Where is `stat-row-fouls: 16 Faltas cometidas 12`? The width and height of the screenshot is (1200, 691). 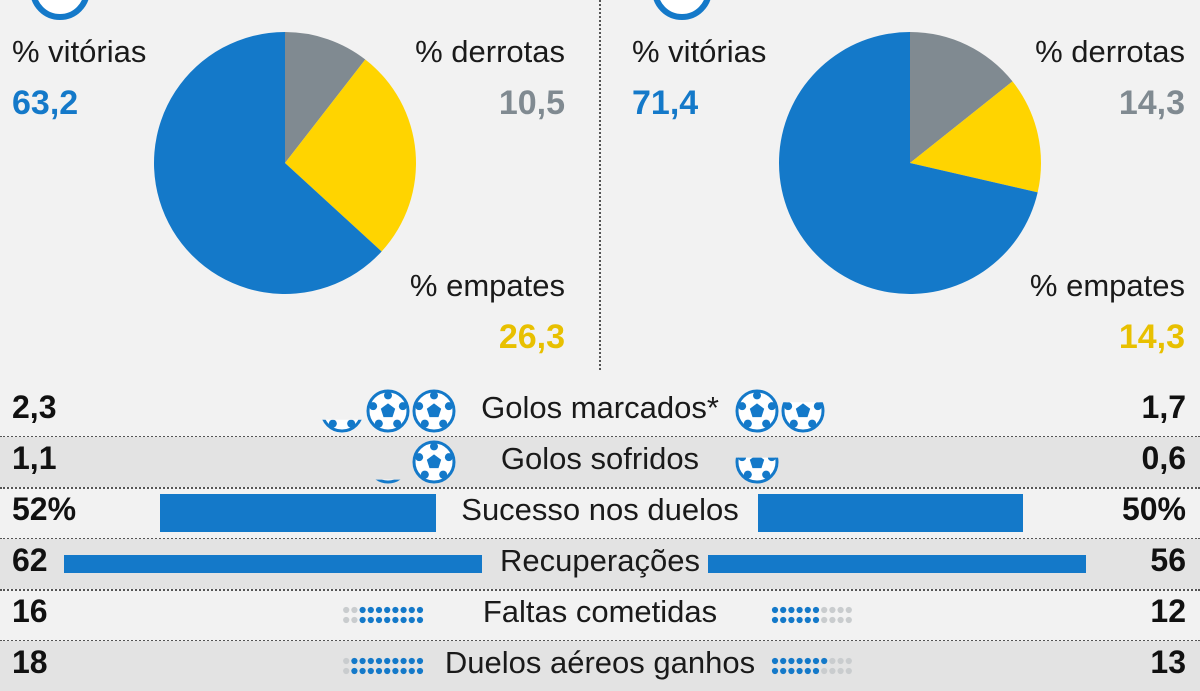
stat-row-fouls: 16 Faltas cometidas 12 is located at coordinates (600, 615).